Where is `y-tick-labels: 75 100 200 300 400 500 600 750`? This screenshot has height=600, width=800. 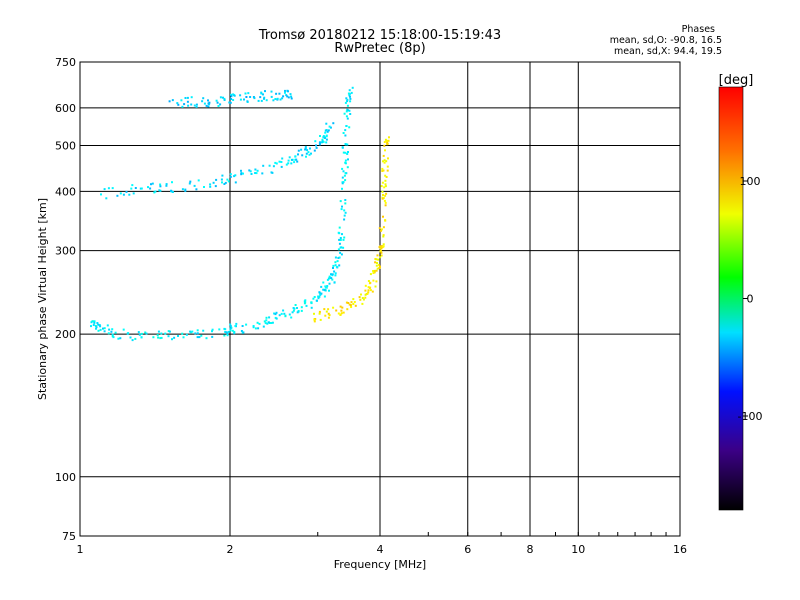
y-tick-labels: 75 100 200 300 400 500 600 750 is located at coordinates (65, 299).